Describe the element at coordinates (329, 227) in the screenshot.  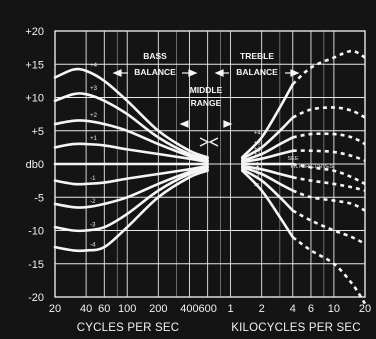
I see `treble-curve-dotted--3` at that location.